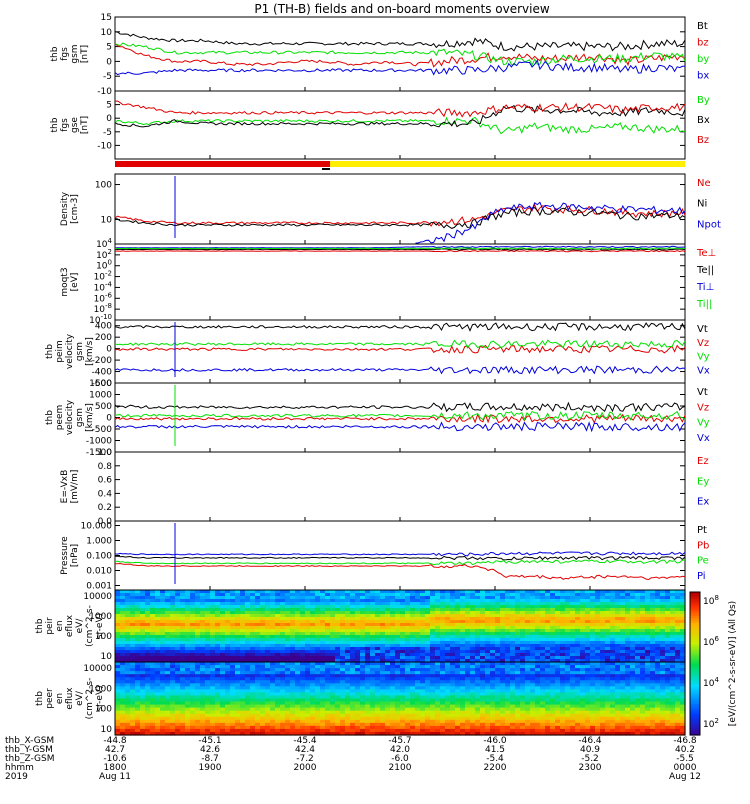 This screenshot has width=750, height=804. Describe the element at coordinates (99, 542) in the screenshot. I see `y-tick-label: 1.000` at that location.